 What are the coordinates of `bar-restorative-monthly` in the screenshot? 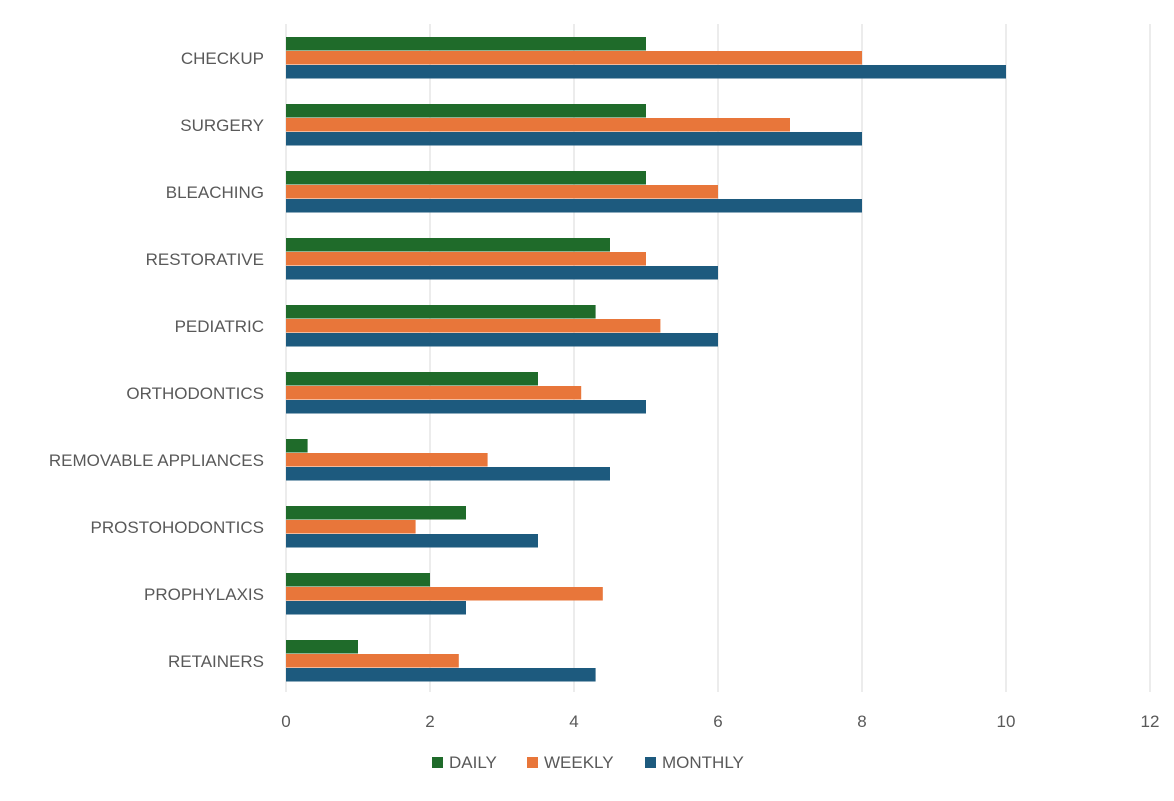 It's located at (502, 273).